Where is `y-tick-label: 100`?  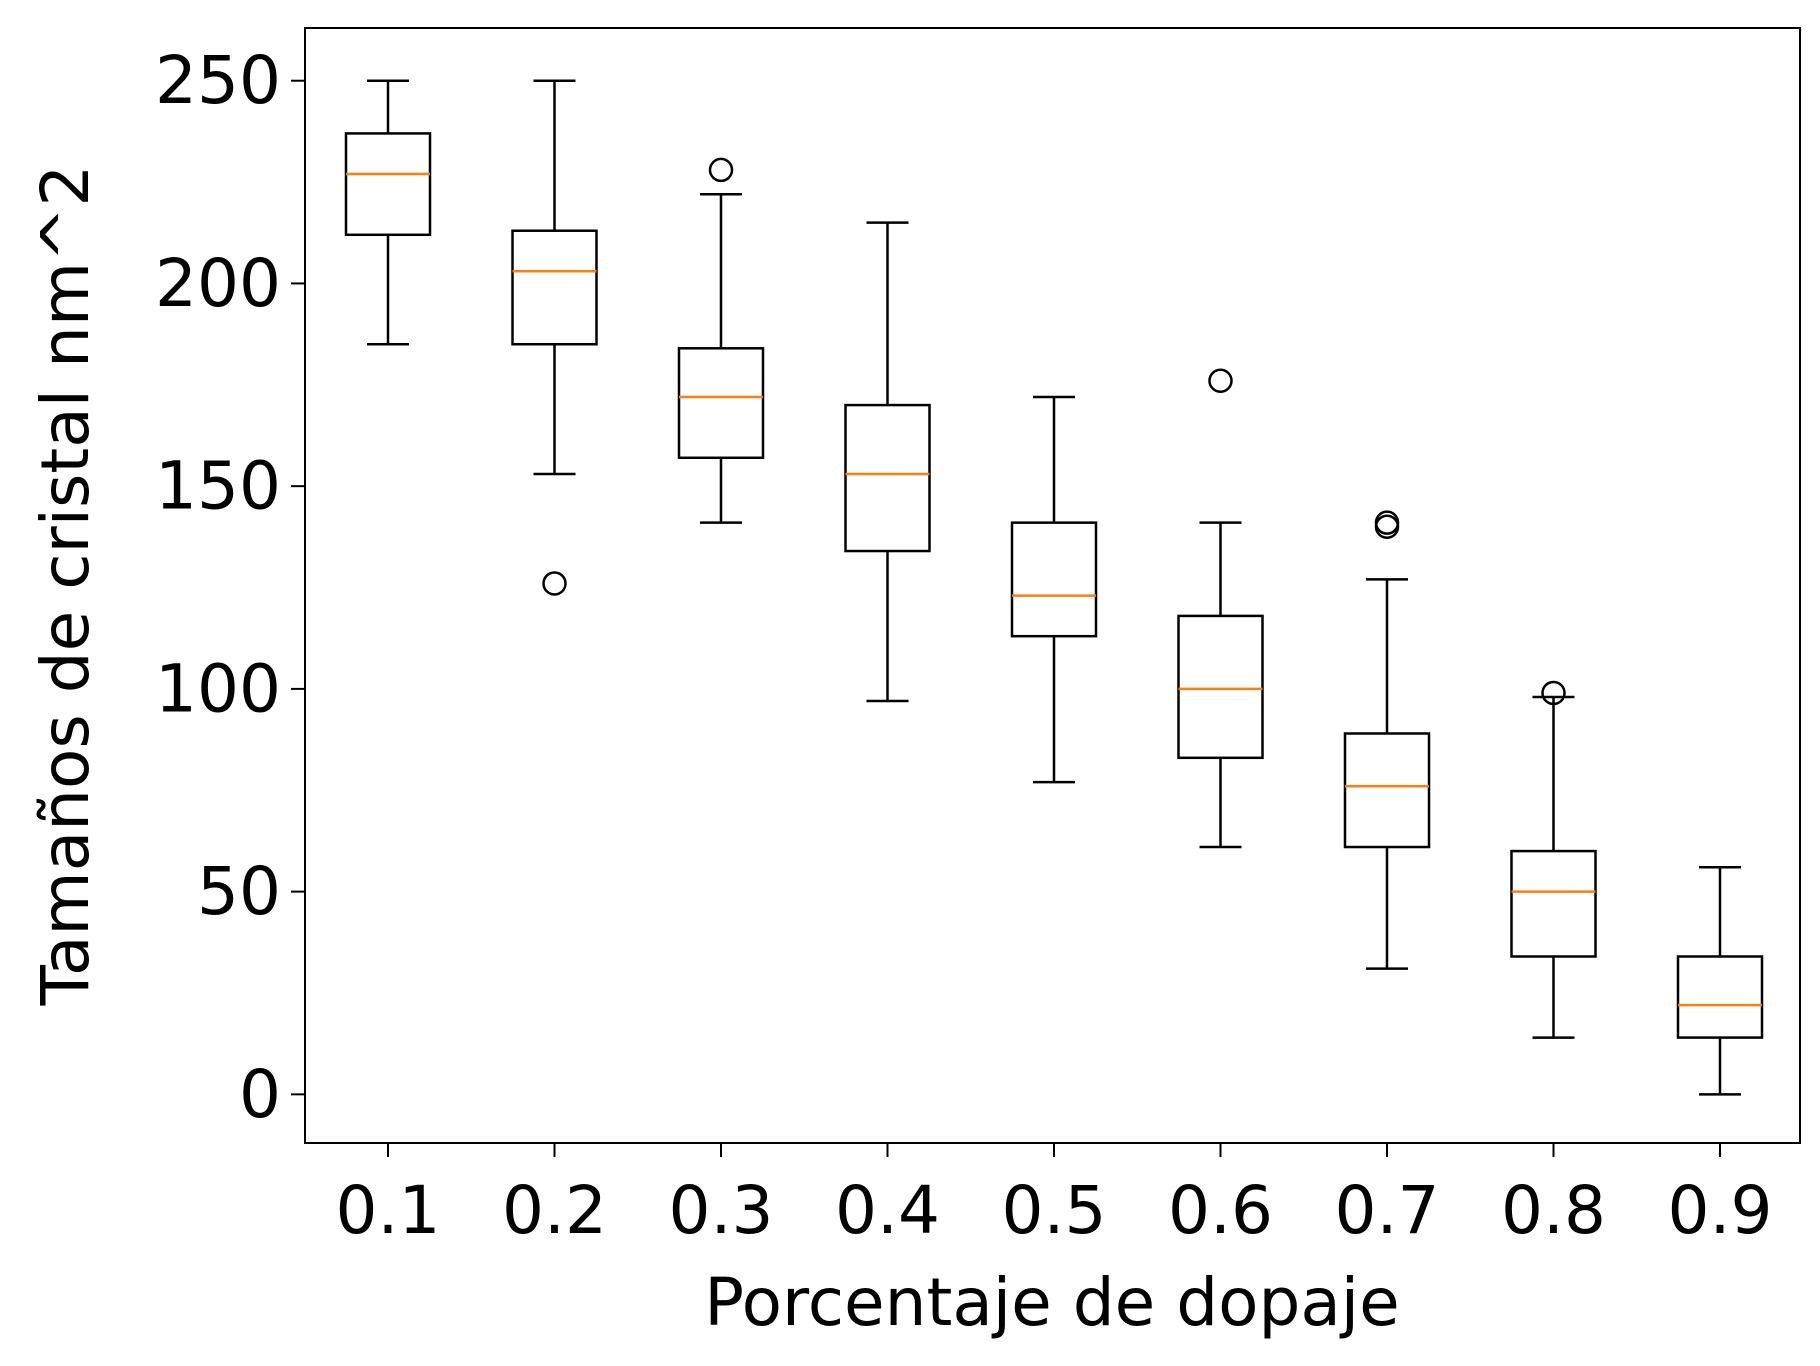
y-tick-label: 100 is located at coordinates (218, 688).